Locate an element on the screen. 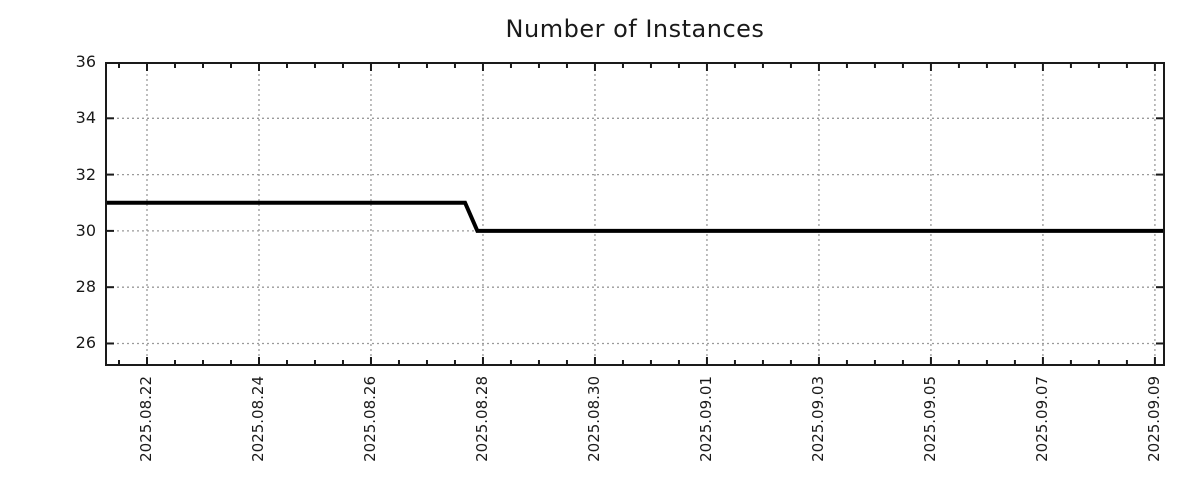 The height and width of the screenshot is (500, 1200). data-line is located at coordinates (635, 216).